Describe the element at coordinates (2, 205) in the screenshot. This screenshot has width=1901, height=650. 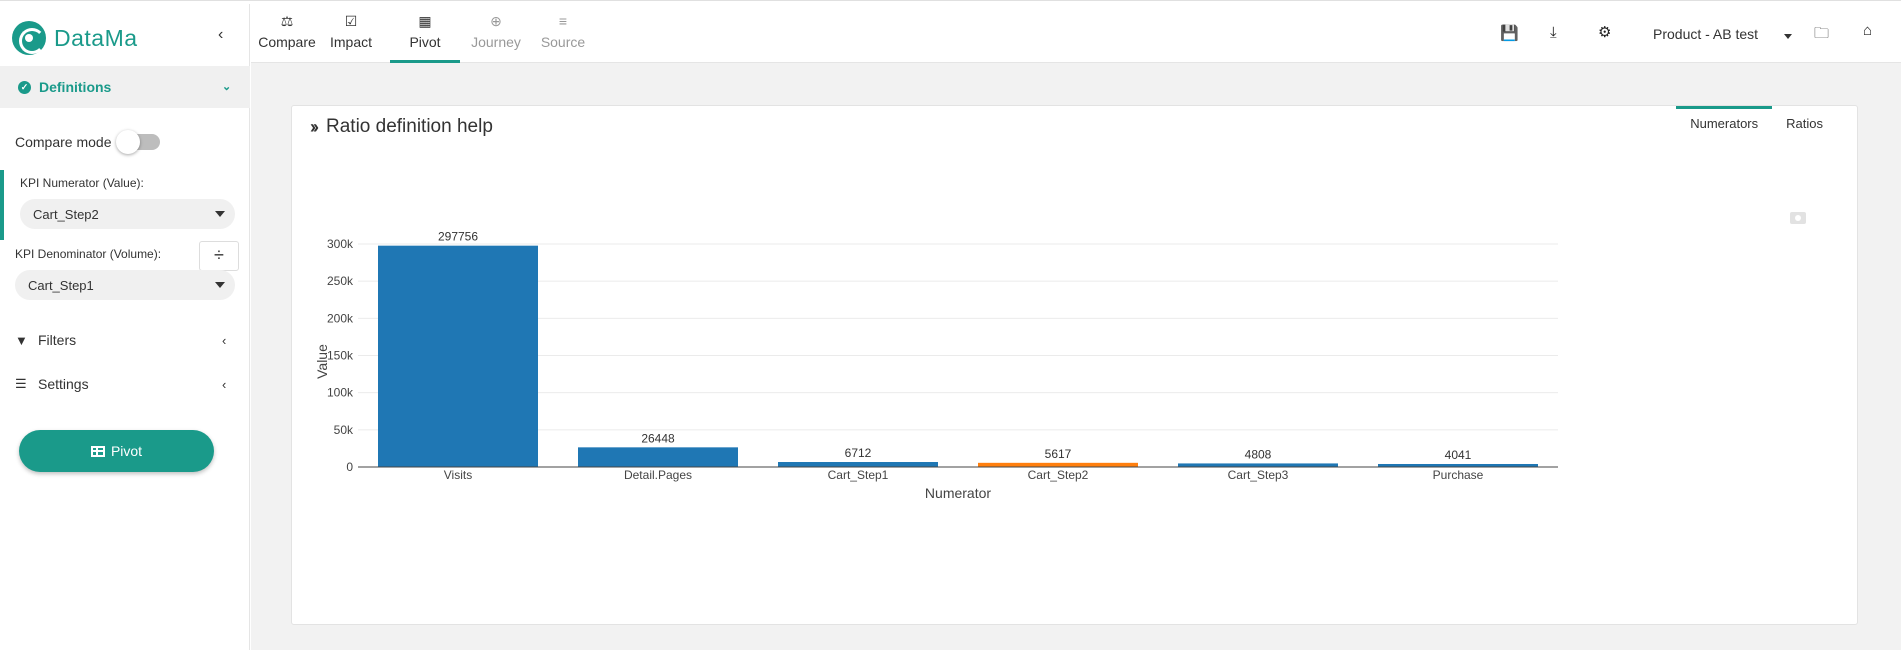
I see `active-field-indicator` at that location.